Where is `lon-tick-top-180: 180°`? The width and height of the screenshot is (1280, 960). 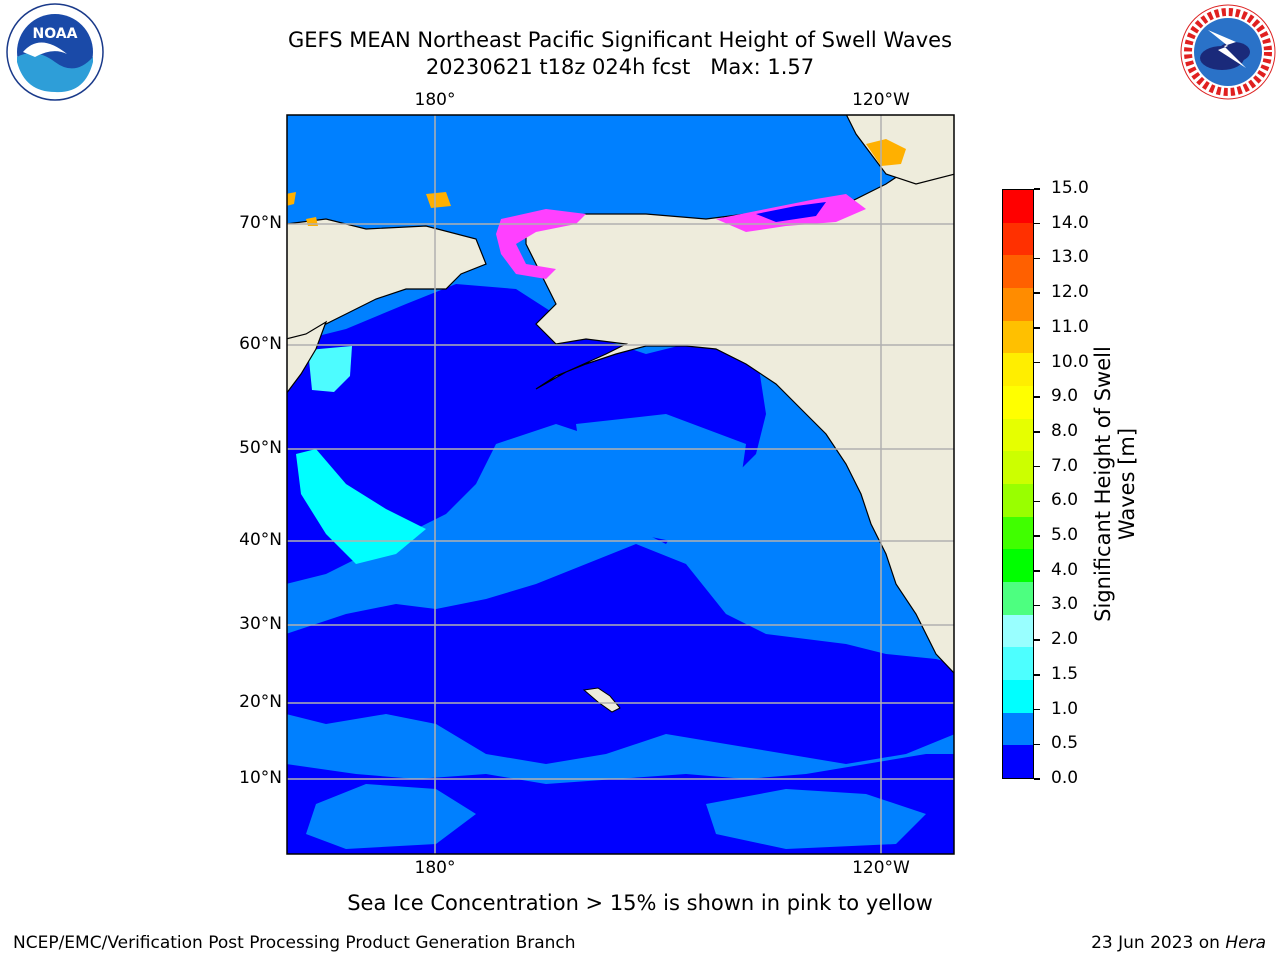
lon-tick-top-180: 180° is located at coordinates (435, 100).